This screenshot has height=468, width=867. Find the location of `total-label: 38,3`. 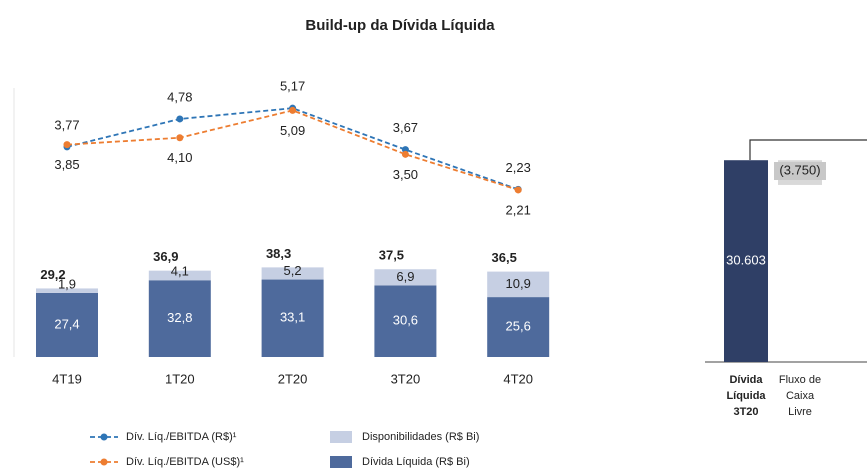

total-label: 38,3 is located at coordinates (278, 253).